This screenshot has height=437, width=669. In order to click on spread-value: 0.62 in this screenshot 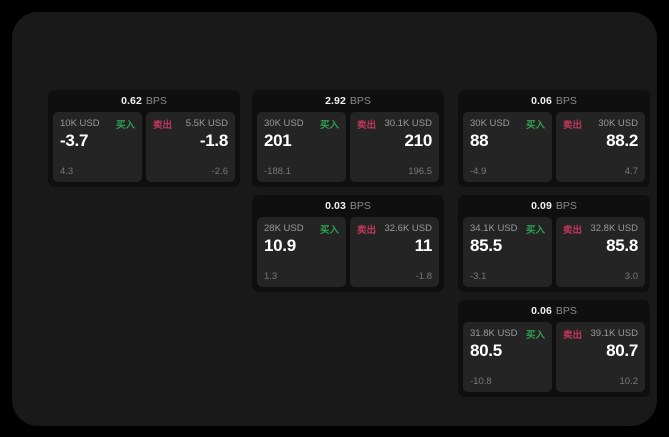, I will do `click(131, 101)`.